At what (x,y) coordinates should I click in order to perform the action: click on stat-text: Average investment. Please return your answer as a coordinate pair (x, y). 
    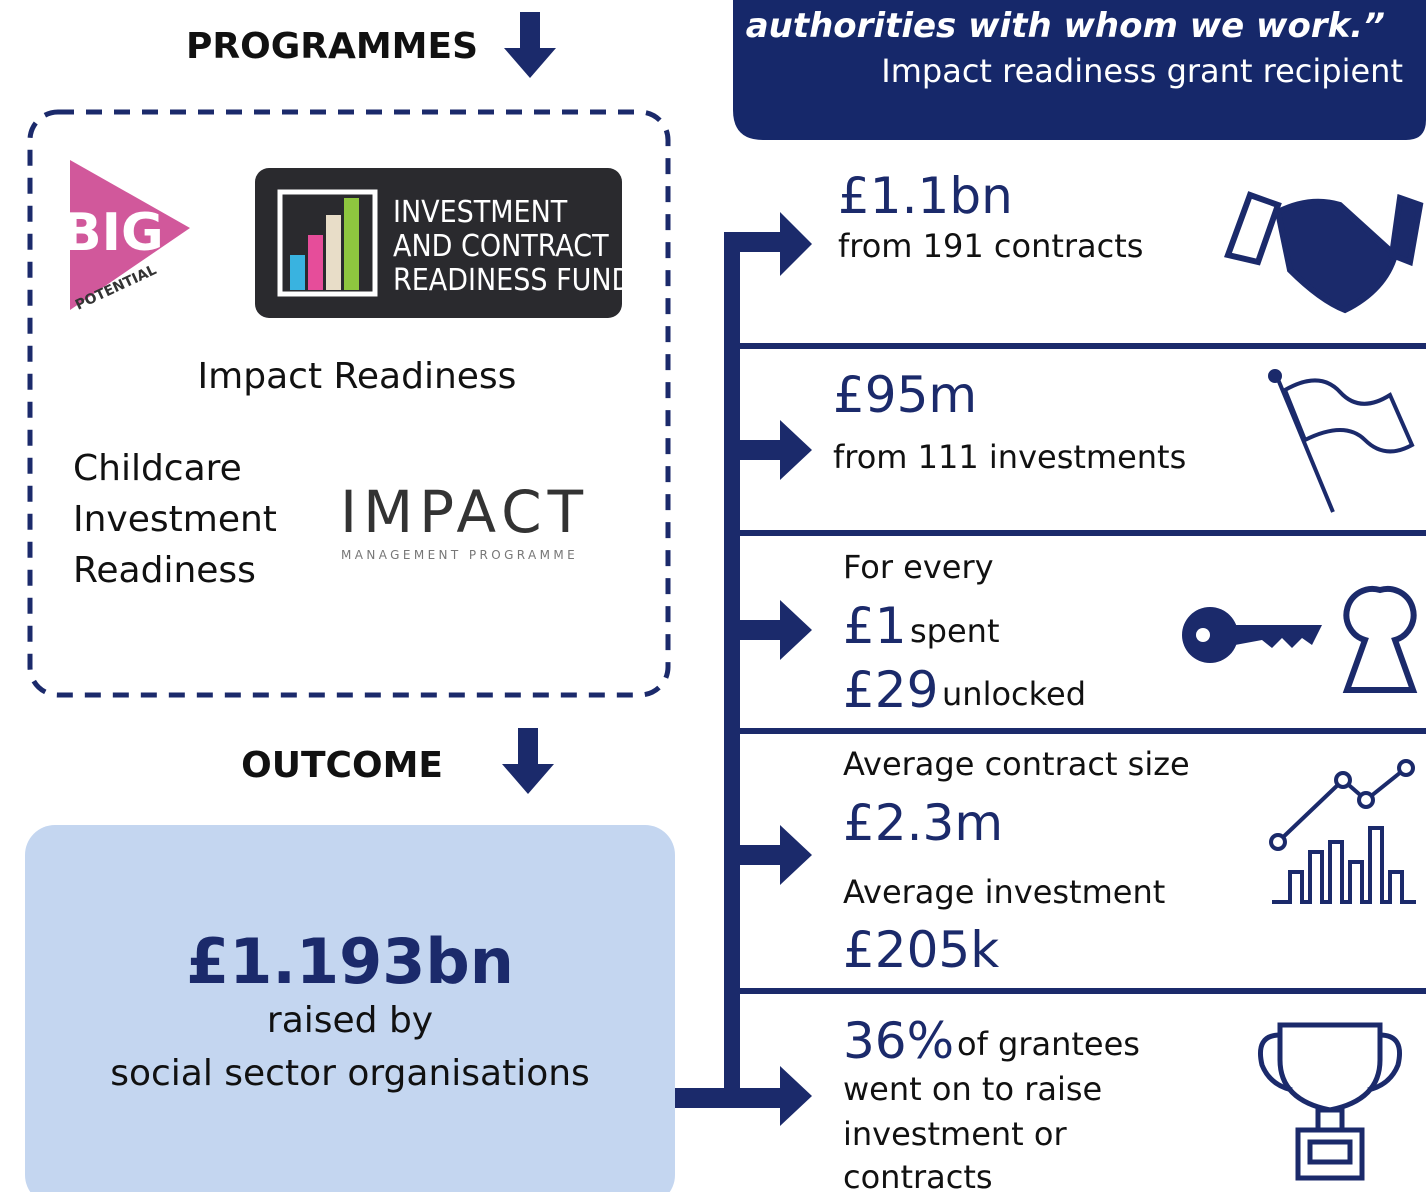
    Looking at the image, I should click on (1004, 892).